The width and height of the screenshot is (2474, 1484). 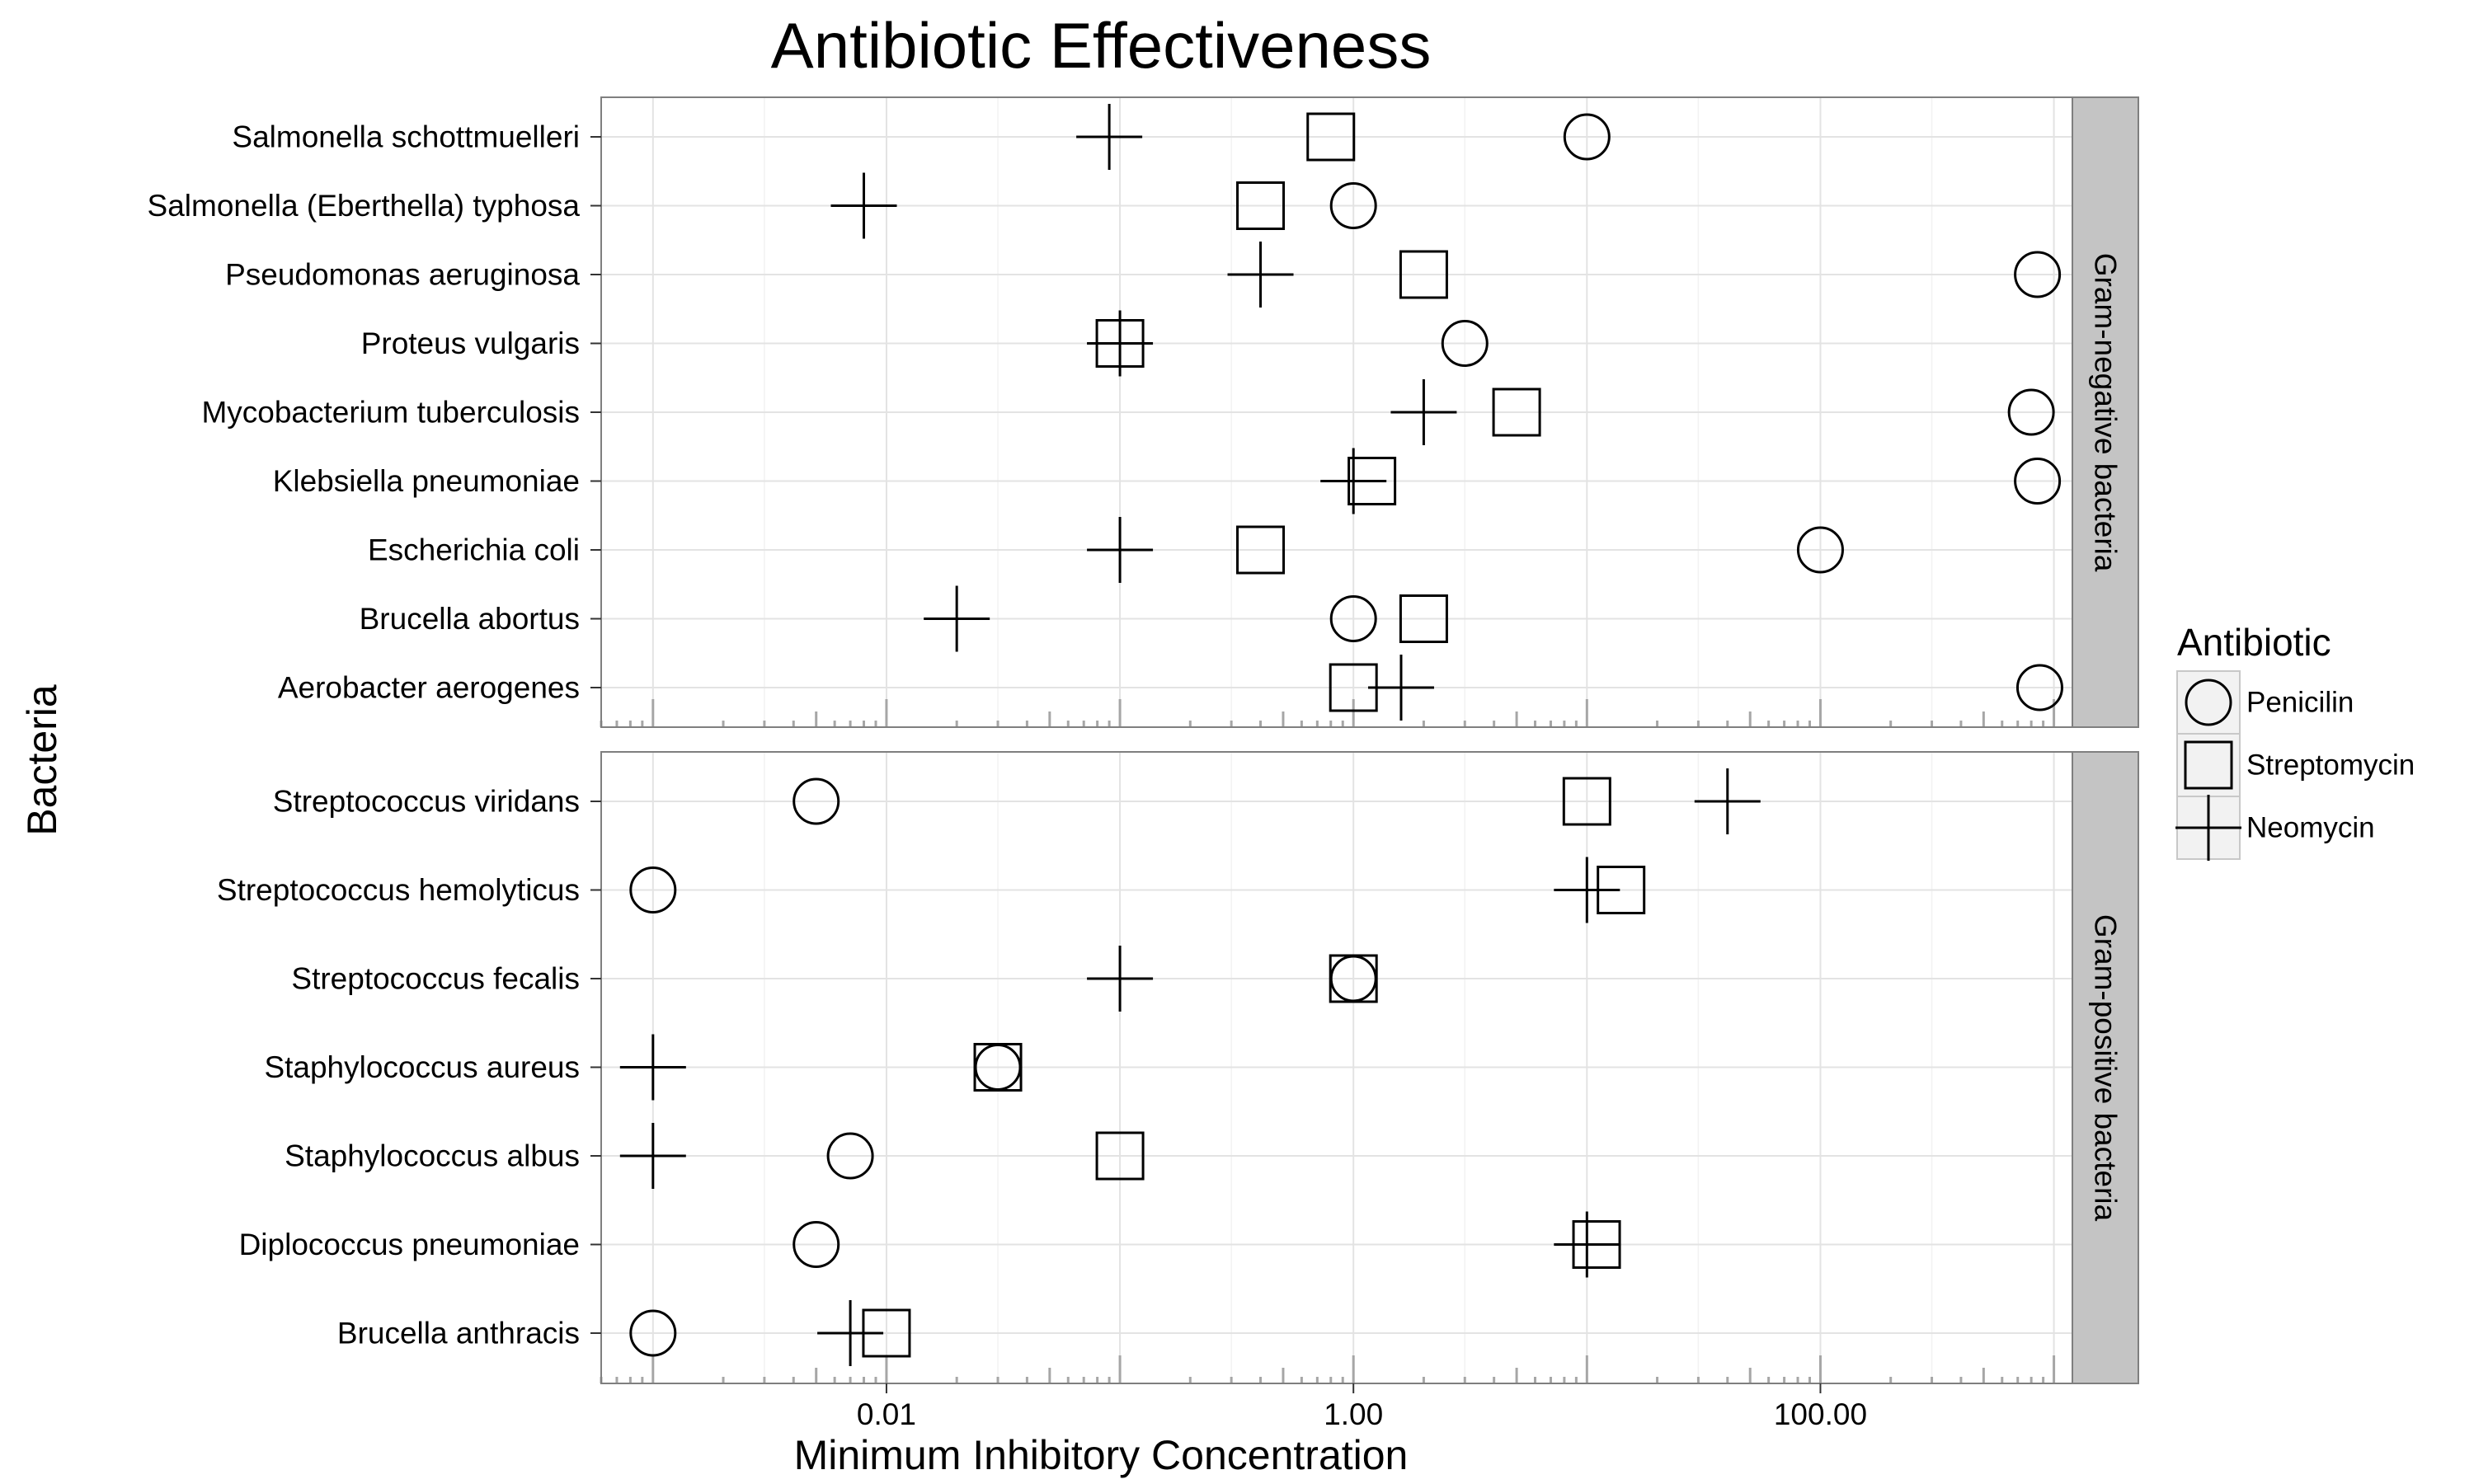 I want to click on category-label: Streptococcus viridans, so click(x=426, y=802).